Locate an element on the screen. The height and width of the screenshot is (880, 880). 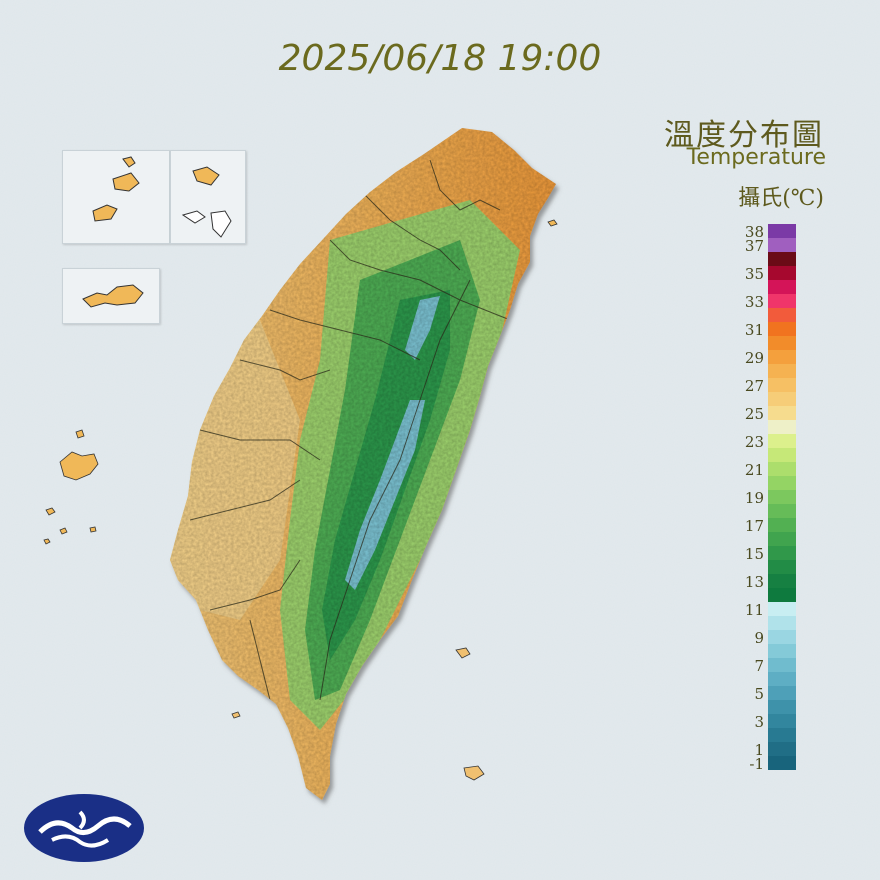
scale-tick-label: 31 is located at coordinates (754, 330).